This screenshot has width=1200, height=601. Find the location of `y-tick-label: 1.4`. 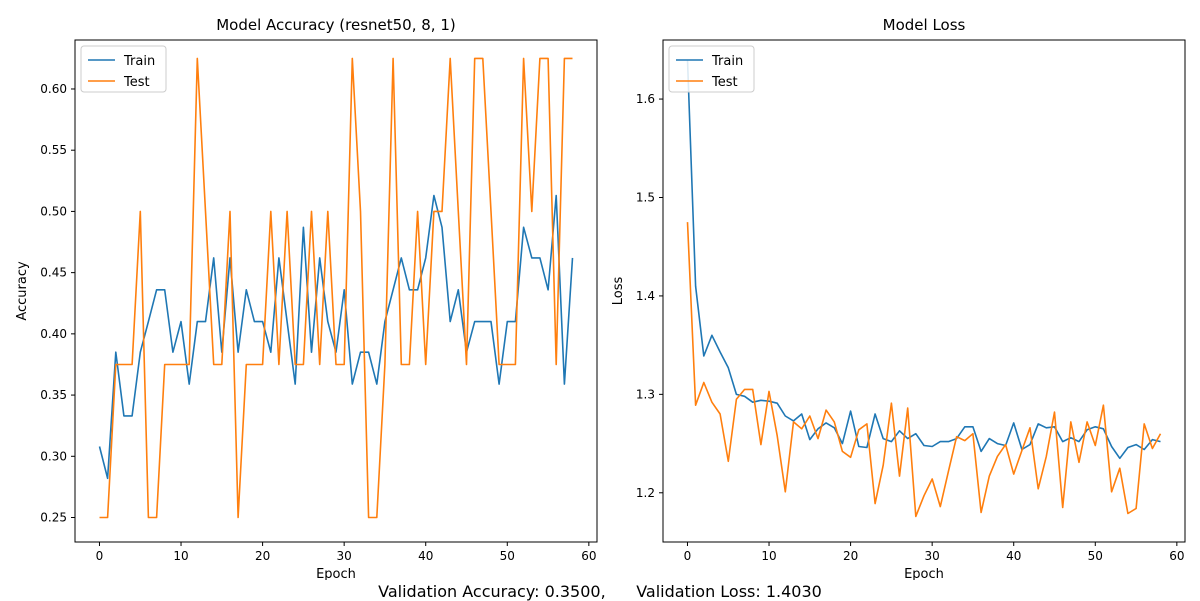

y-tick-label: 1.4 is located at coordinates (645, 296).